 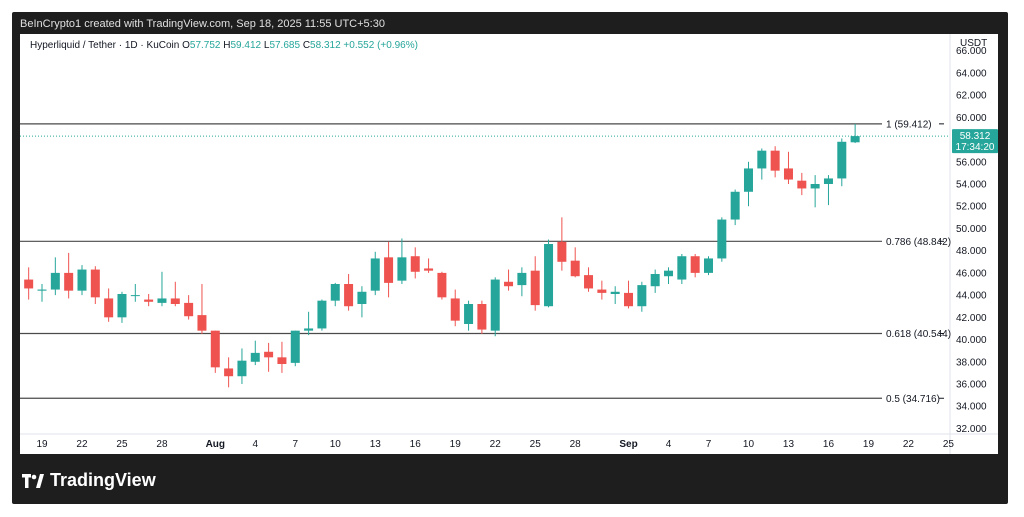 What do you see at coordinates (215, 444) in the screenshot?
I see `x-tick-label: Aug` at bounding box center [215, 444].